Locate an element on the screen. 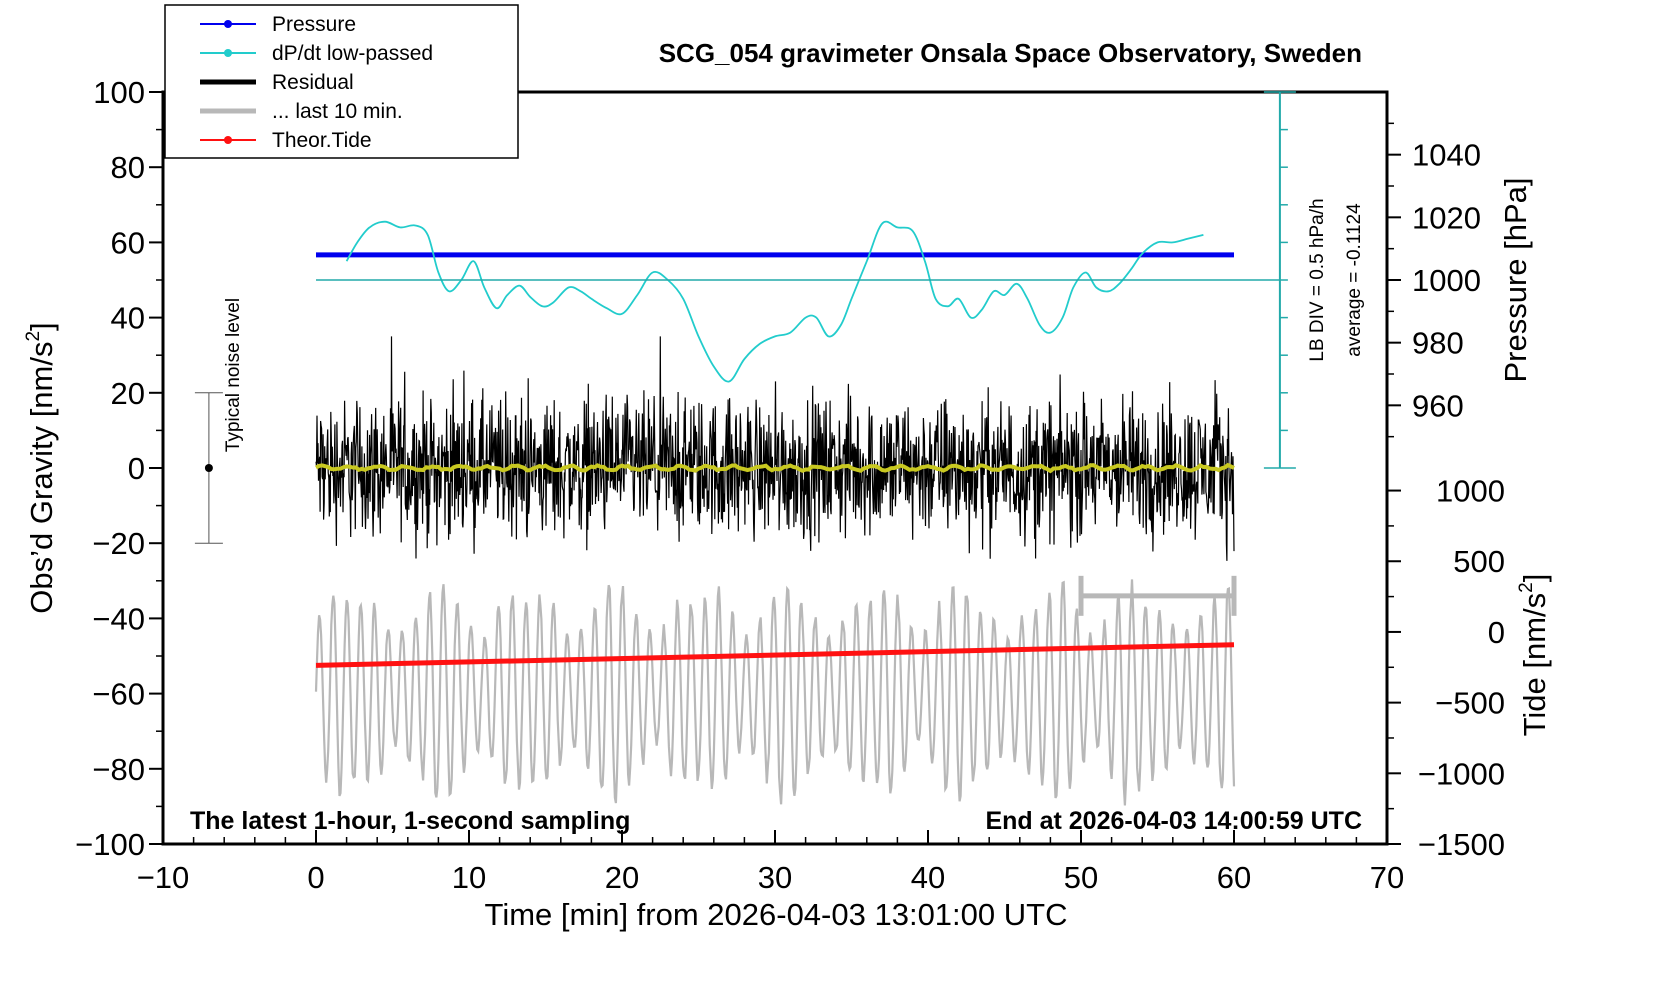  pressure-tick-label: 1020 is located at coordinates (1446, 217).